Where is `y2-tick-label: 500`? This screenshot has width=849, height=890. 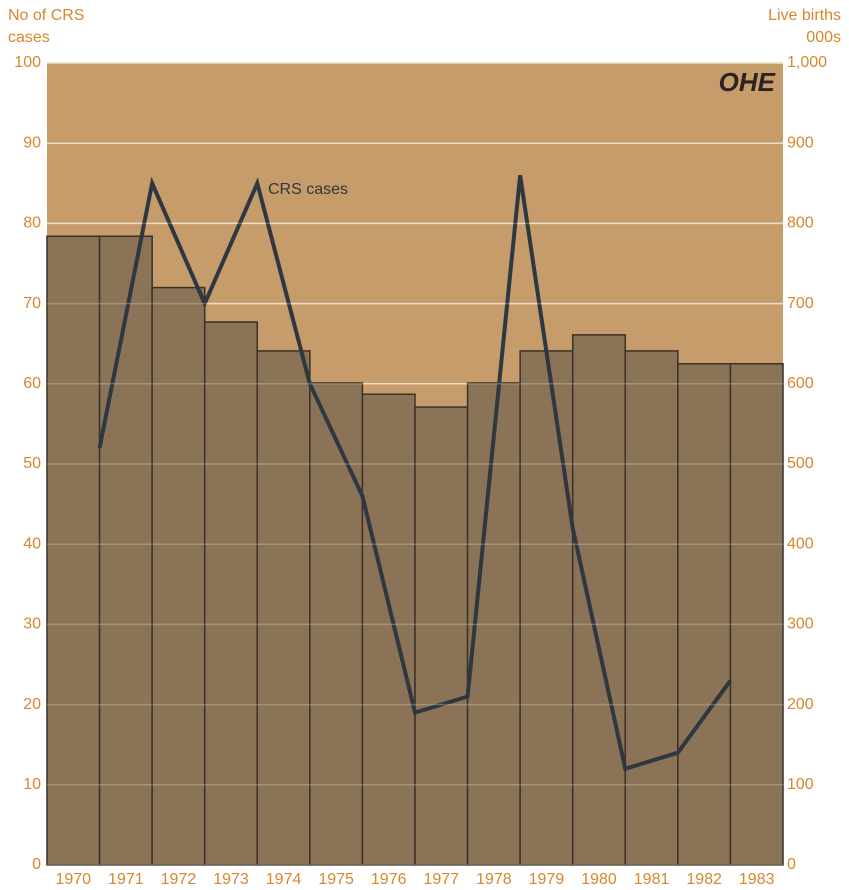 y2-tick-label: 500 is located at coordinates (800, 463).